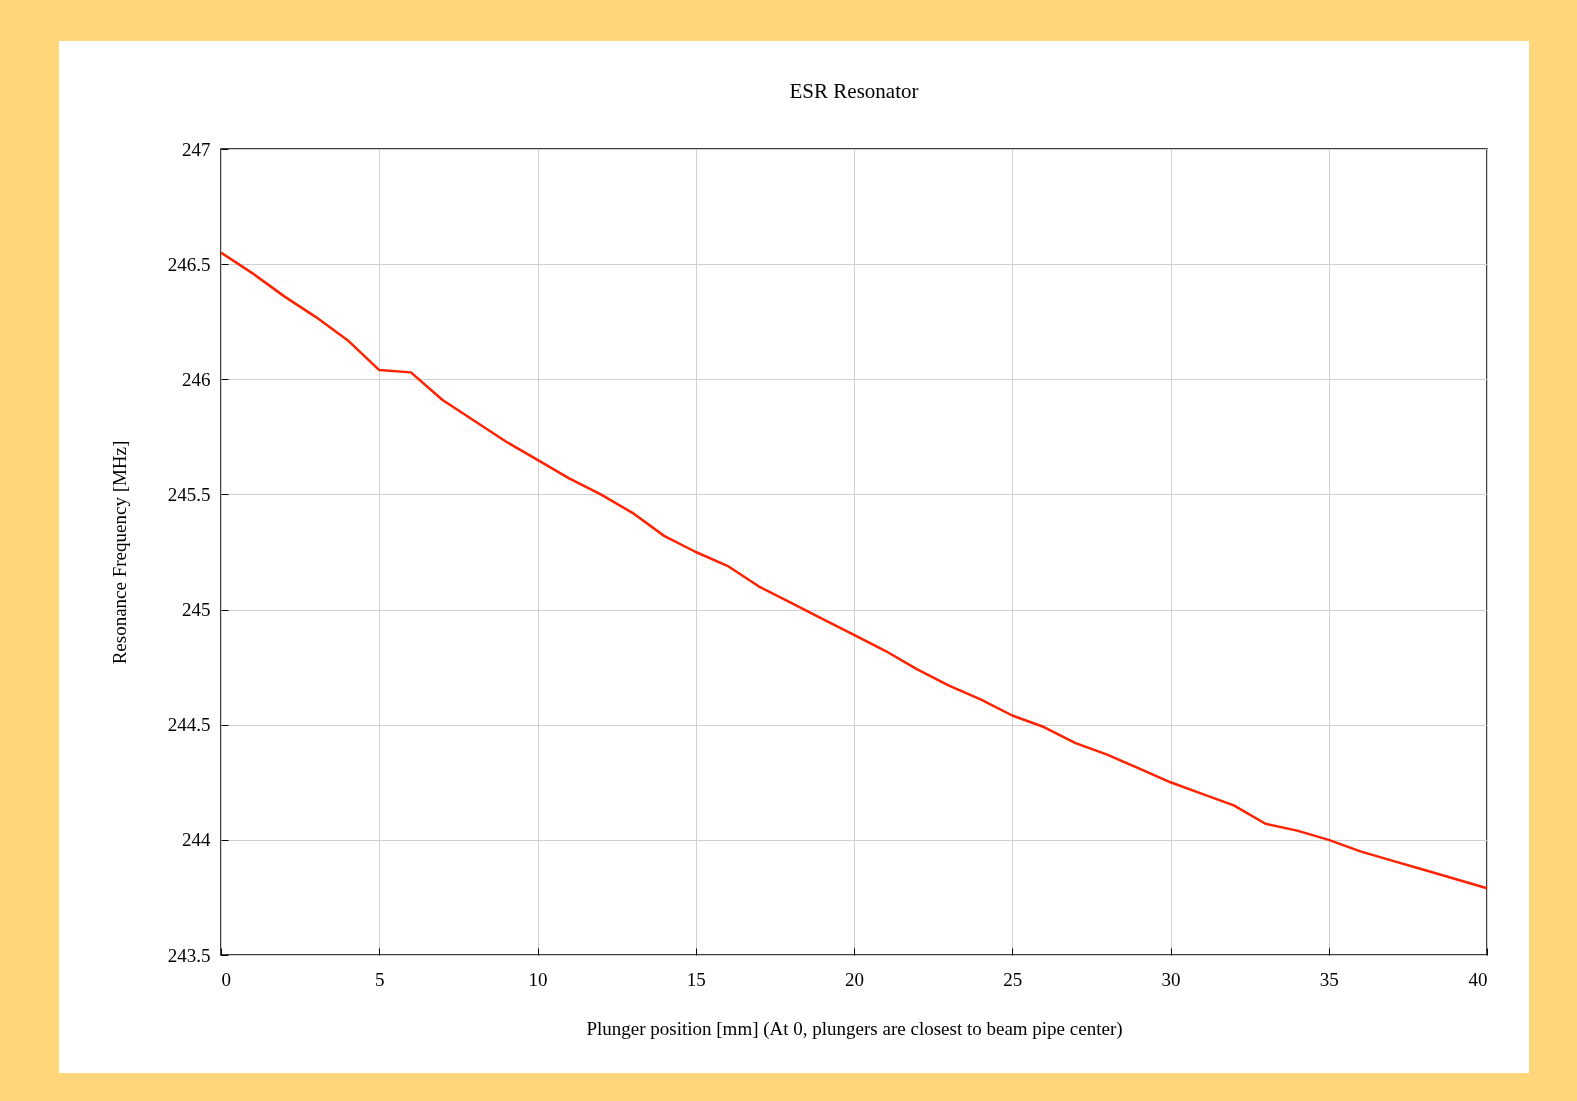  What do you see at coordinates (226, 979) in the screenshot?
I see `x-tick-label: 0` at bounding box center [226, 979].